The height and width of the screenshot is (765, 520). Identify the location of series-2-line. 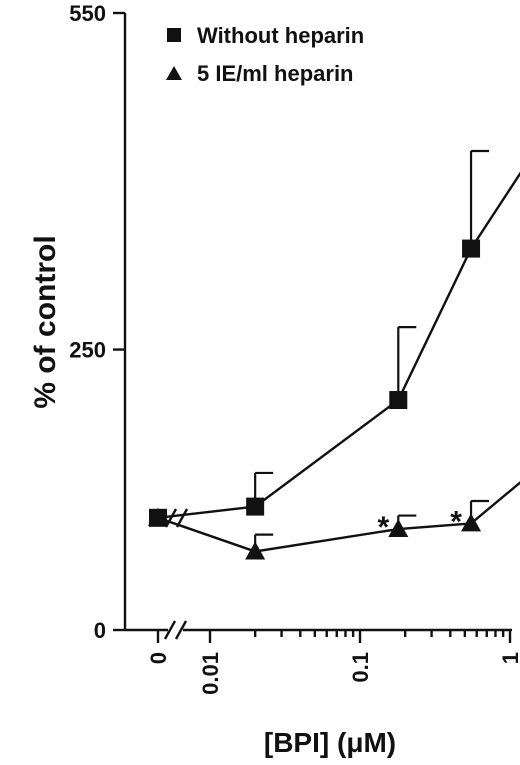
(338, 517).